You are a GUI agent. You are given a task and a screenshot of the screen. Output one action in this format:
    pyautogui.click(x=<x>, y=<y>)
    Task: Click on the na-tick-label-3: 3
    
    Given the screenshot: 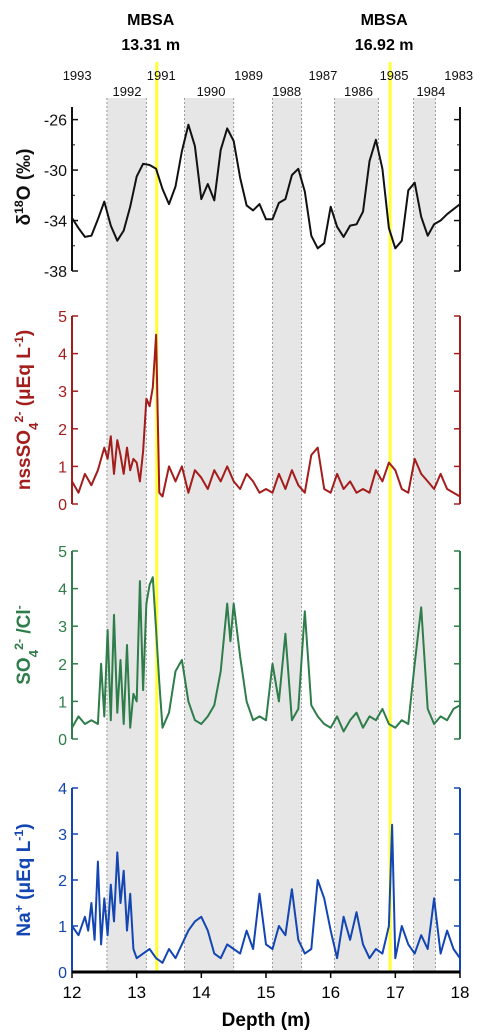 What is the action you would take?
    pyautogui.click(x=62, y=835)
    